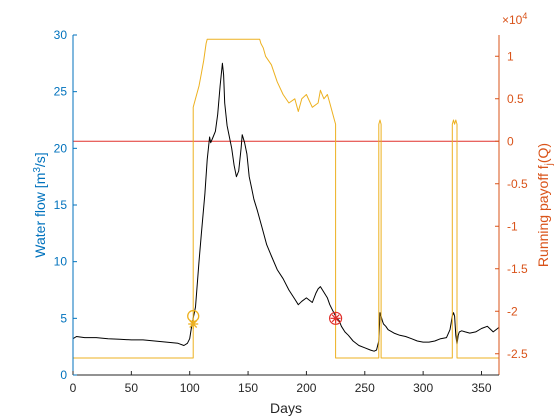  Describe the element at coordinates (61, 205) in the screenshot. I see `y-left-tick-label: 15` at that location.